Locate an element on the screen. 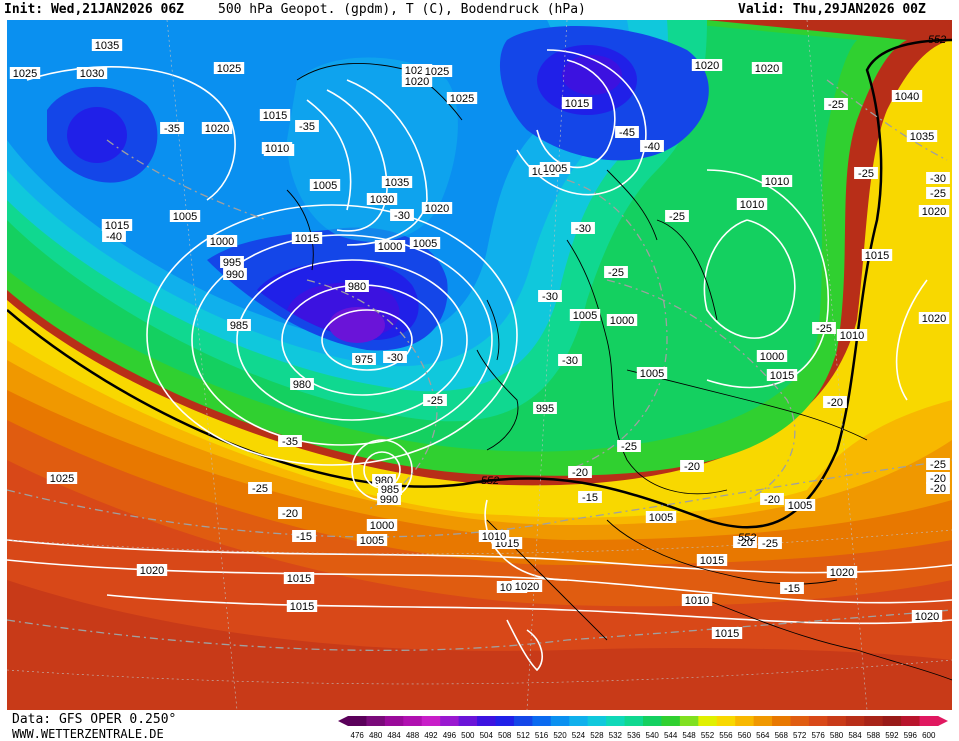  svg-text: 990 is located at coordinates (389, 500).